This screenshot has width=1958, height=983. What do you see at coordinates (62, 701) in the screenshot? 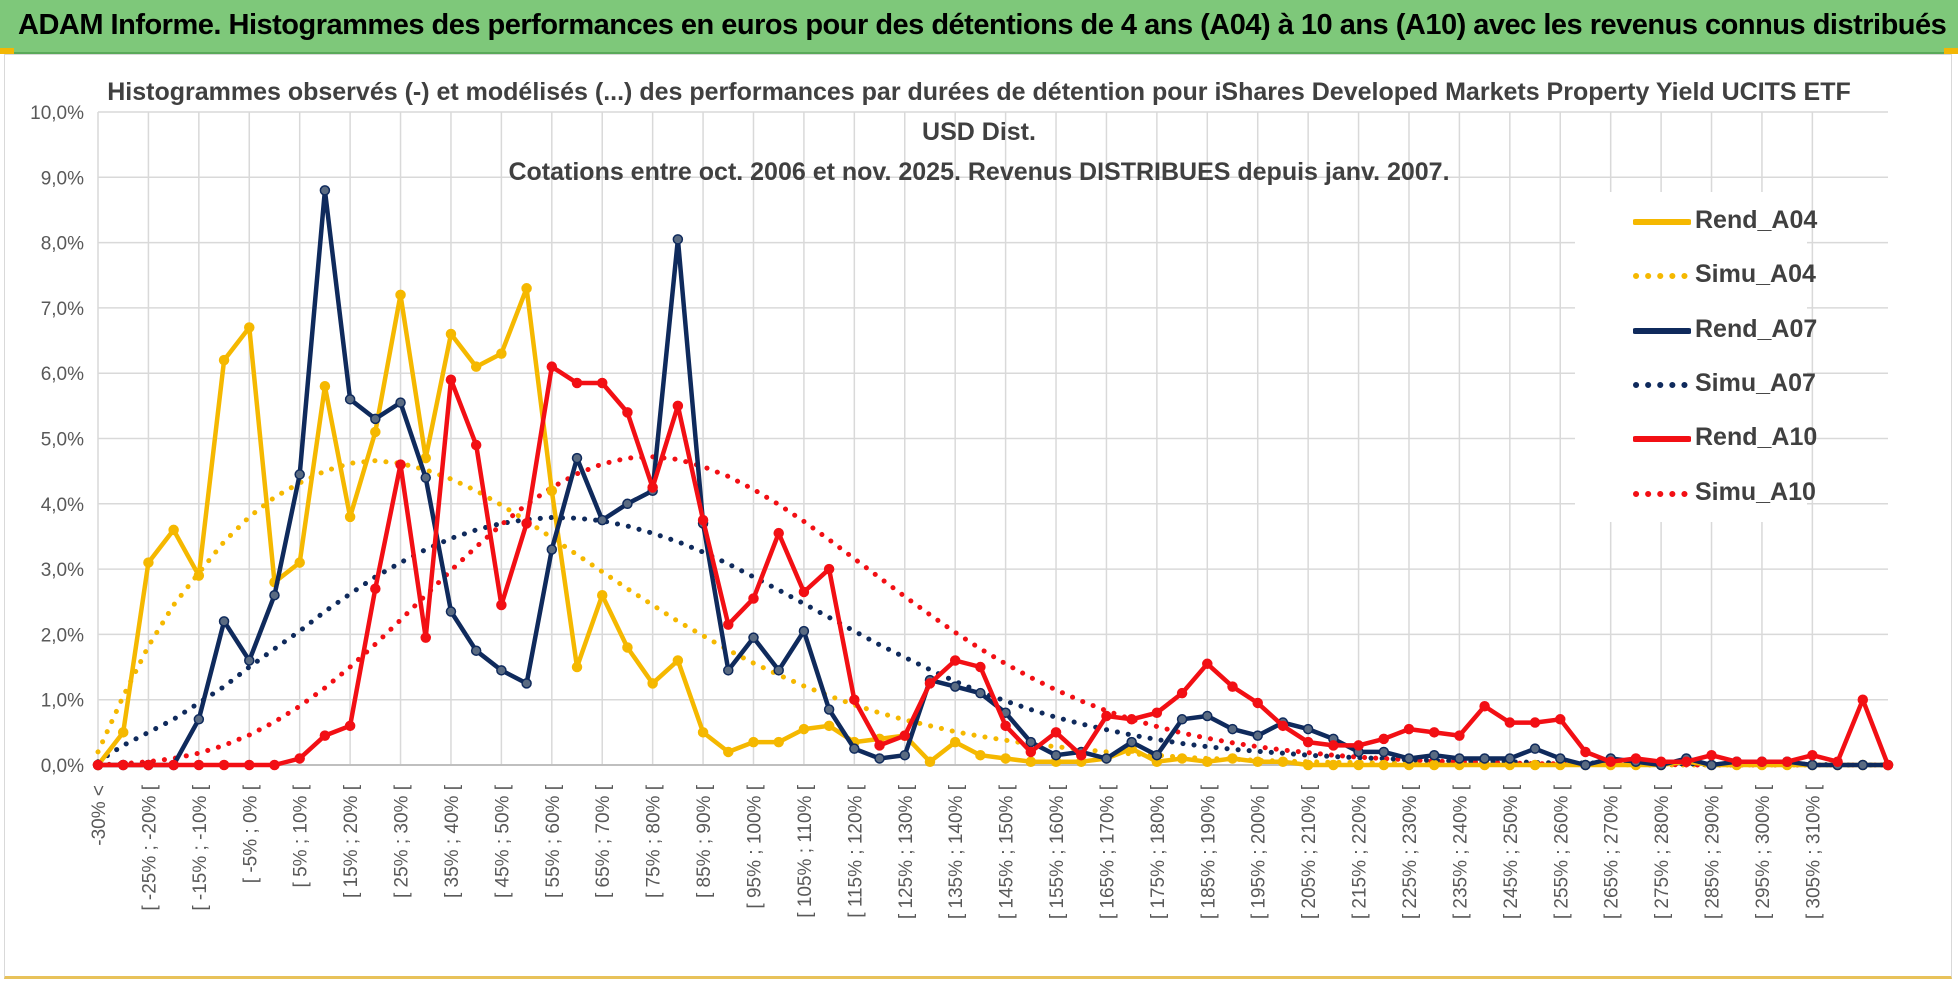
I see `y-tick-label: 1,0%` at bounding box center [62, 701].